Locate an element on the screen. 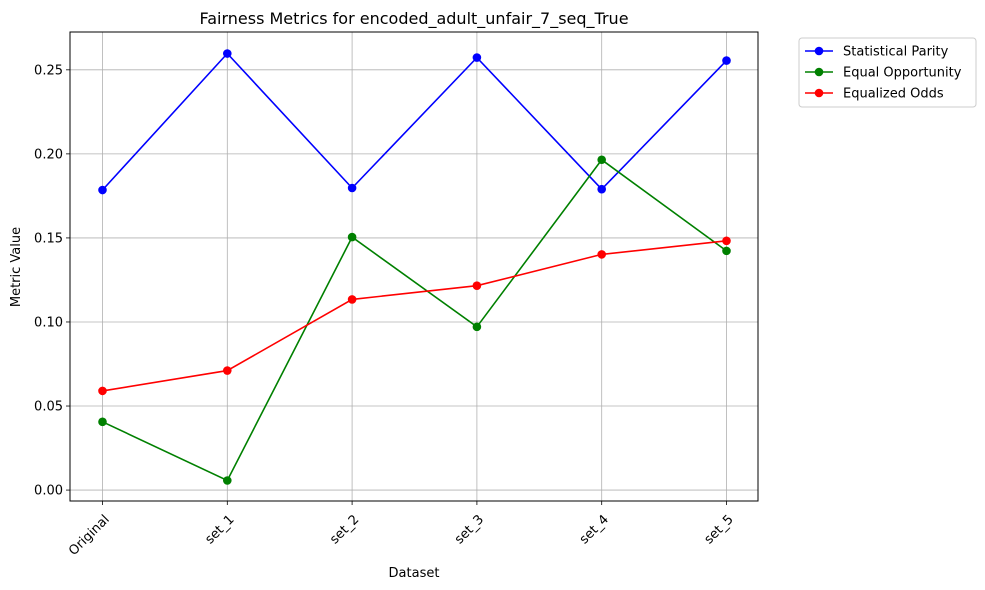 This screenshot has height=590, width=985. y-tick-label: 0.10 is located at coordinates (48, 322).